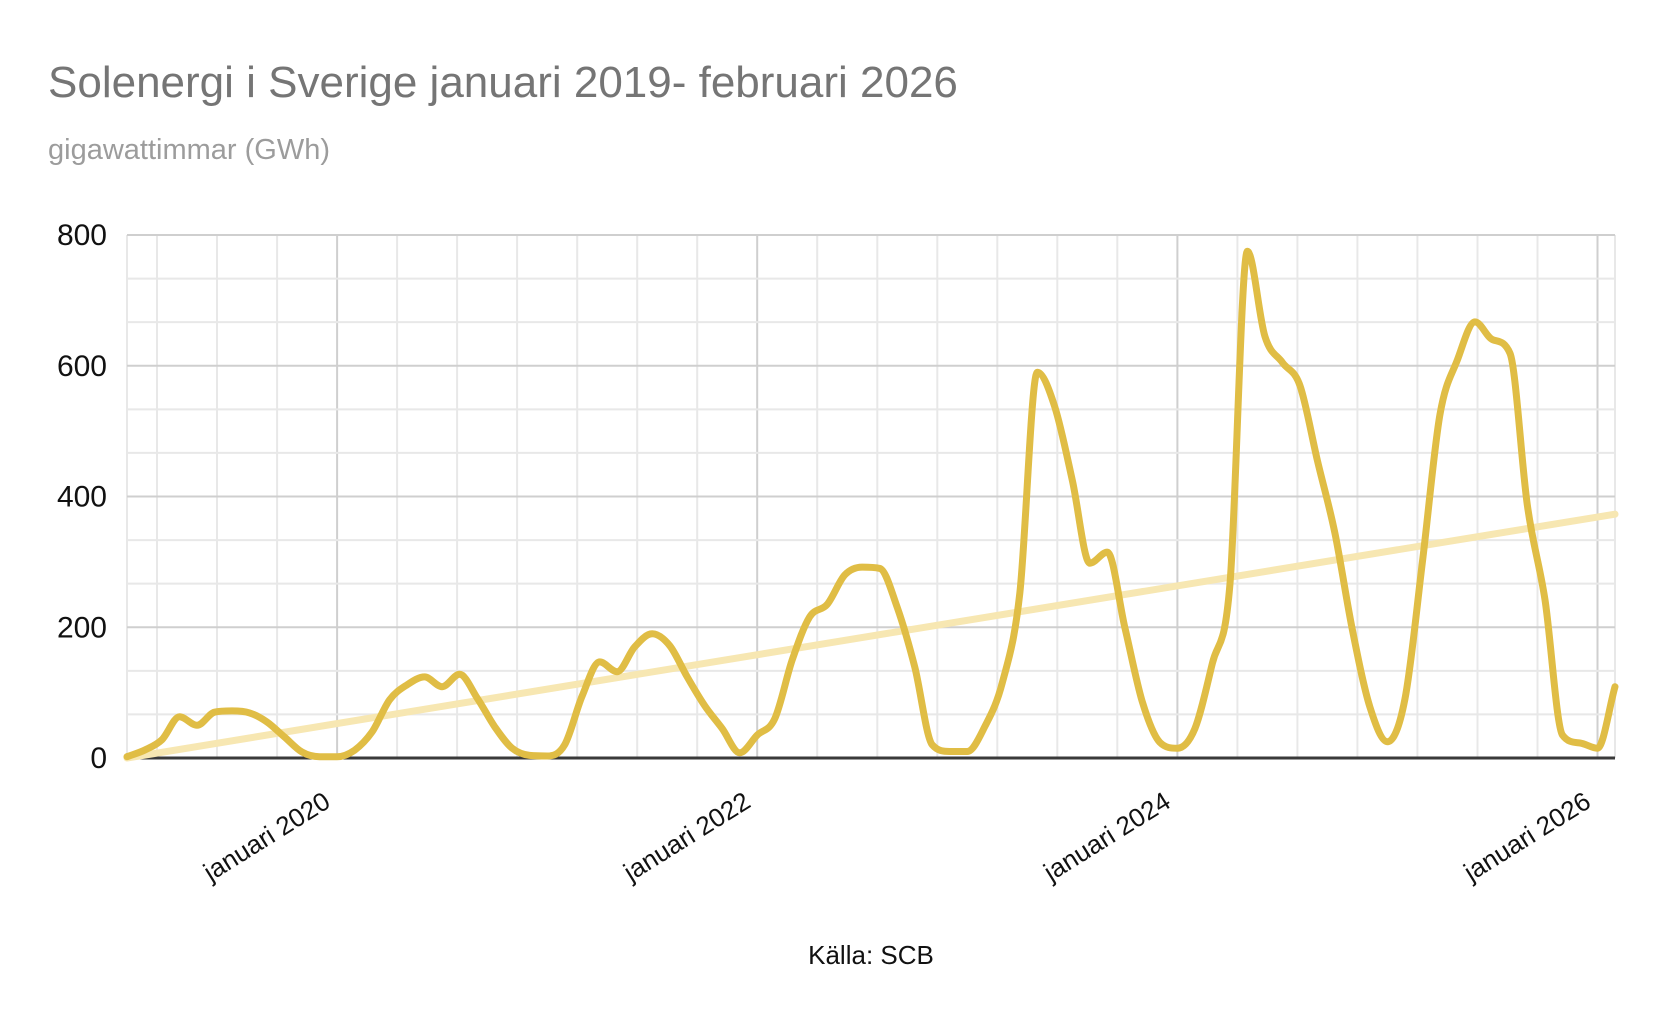 The image size is (1666, 1030). Describe the element at coordinates (686, 837) in the screenshot. I see `x-tick-label: januari 2022` at that location.